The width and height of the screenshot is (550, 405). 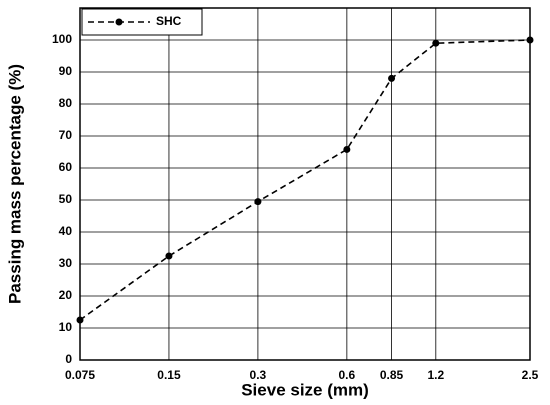 I want to click on x-tick-label: 0.15, so click(x=169, y=375).